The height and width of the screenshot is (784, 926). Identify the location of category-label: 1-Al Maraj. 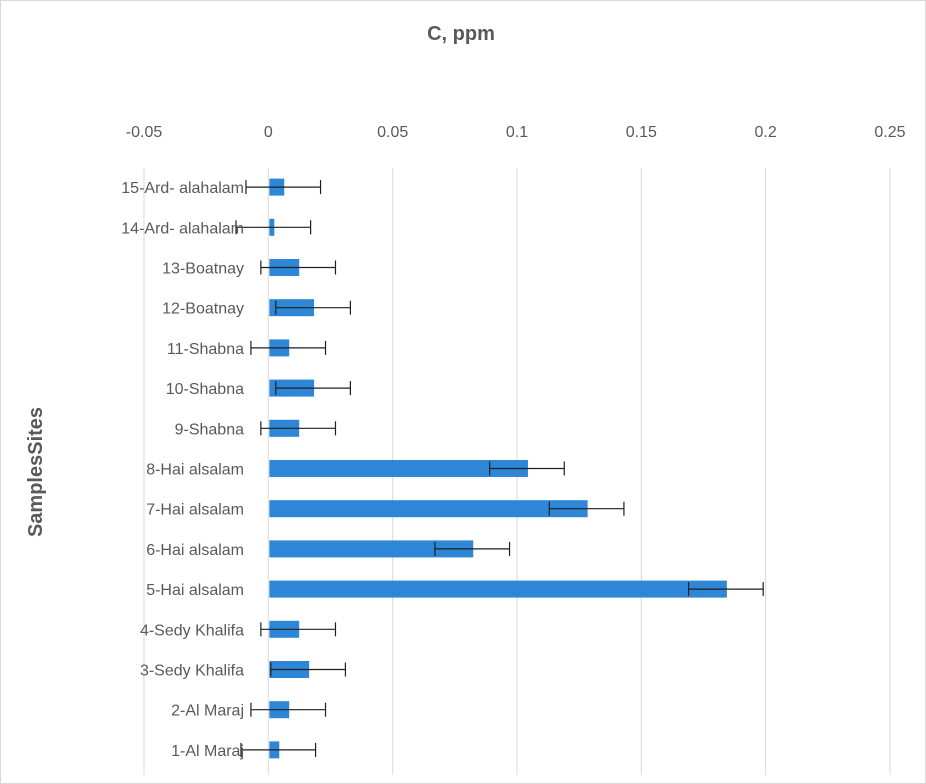
(207, 751).